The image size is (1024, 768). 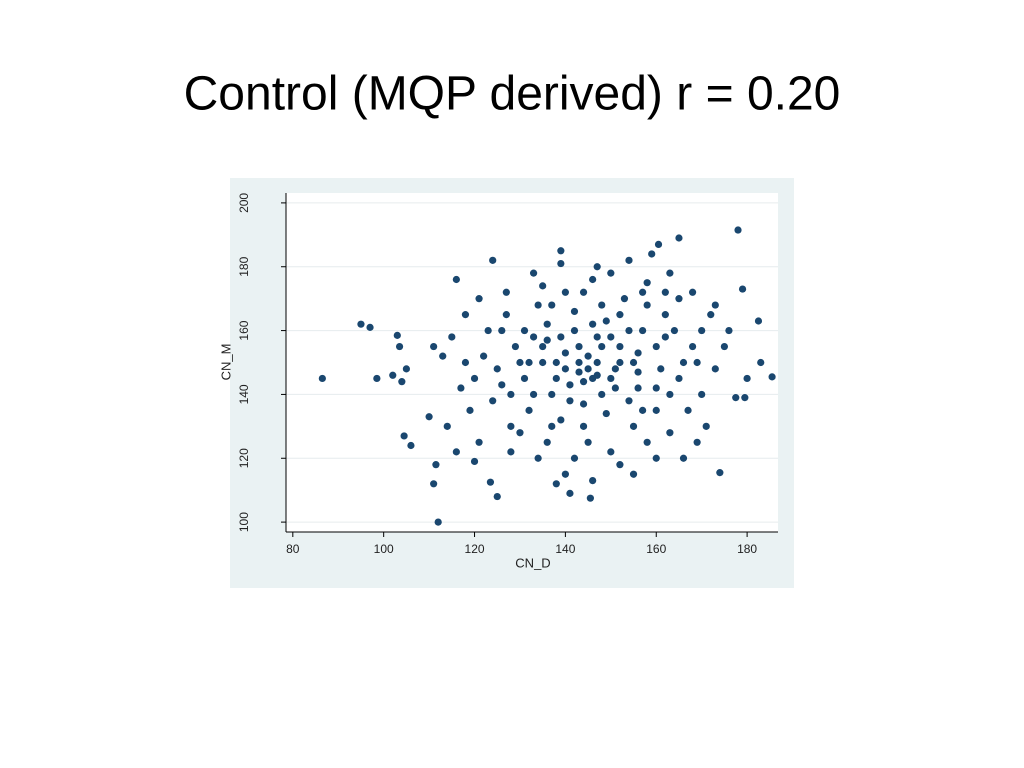 What do you see at coordinates (747, 549) in the screenshot?
I see `x-tick-label: 180` at bounding box center [747, 549].